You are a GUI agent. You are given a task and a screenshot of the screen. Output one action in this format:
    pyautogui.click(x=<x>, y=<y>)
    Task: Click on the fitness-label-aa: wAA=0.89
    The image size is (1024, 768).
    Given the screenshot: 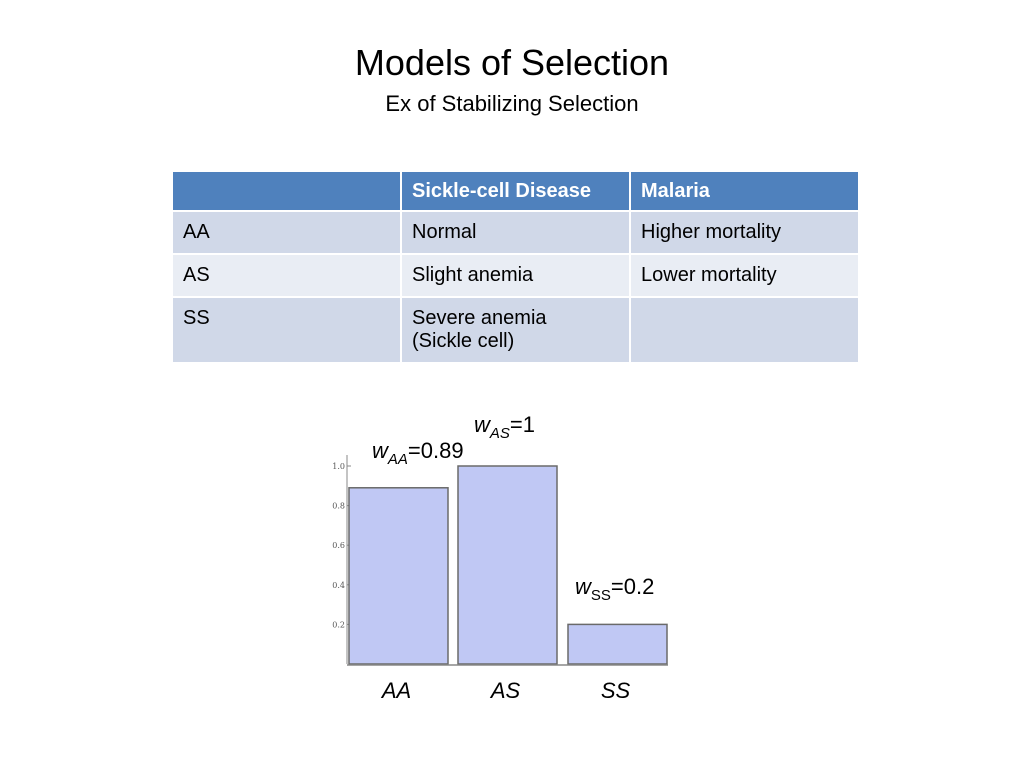 What is the action you would take?
    pyautogui.click(x=418, y=453)
    